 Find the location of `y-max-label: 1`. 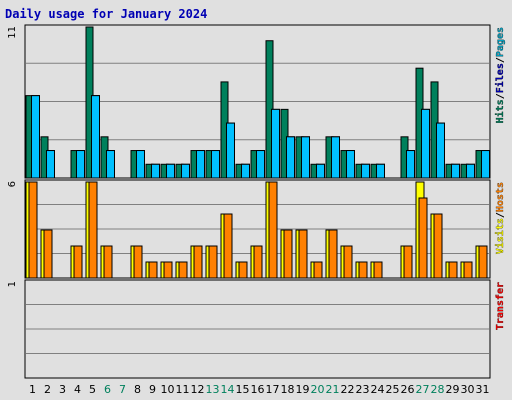

y-max-label: 1 is located at coordinates (12, 284).